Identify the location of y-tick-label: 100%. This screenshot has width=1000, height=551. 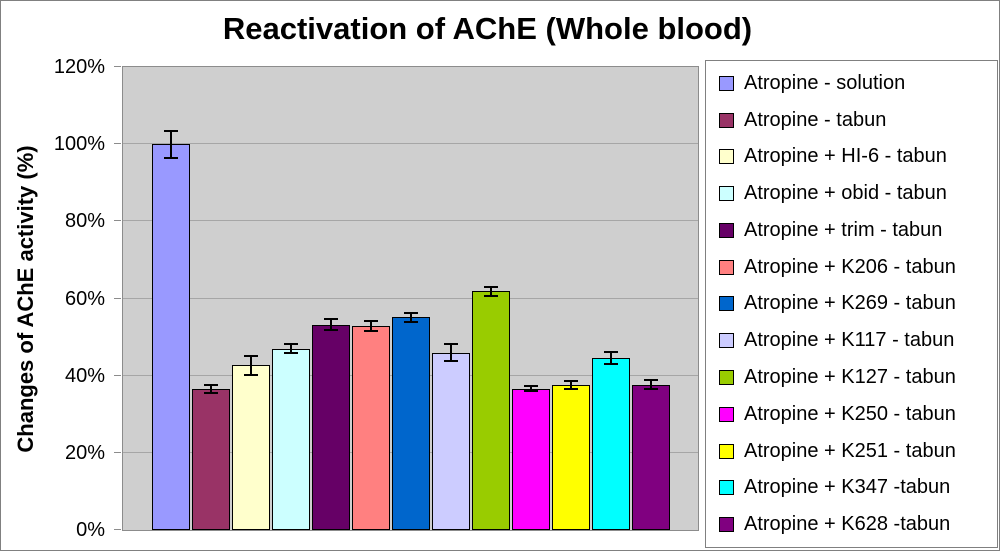
(79, 144).